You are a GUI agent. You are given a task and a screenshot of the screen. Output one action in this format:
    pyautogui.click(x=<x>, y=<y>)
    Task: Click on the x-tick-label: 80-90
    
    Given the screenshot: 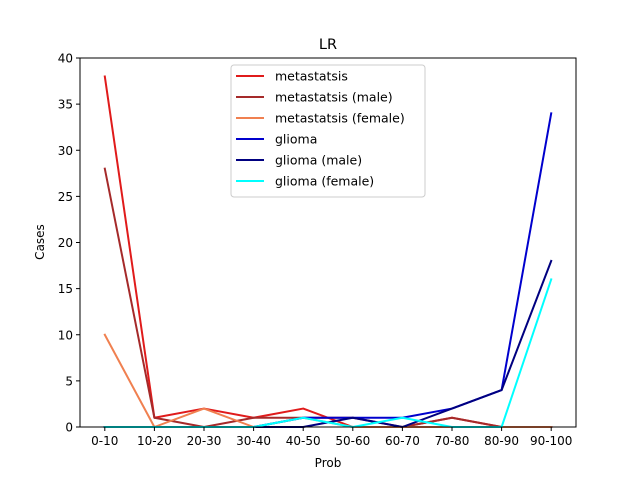 What is the action you would take?
    pyautogui.click(x=501, y=441)
    